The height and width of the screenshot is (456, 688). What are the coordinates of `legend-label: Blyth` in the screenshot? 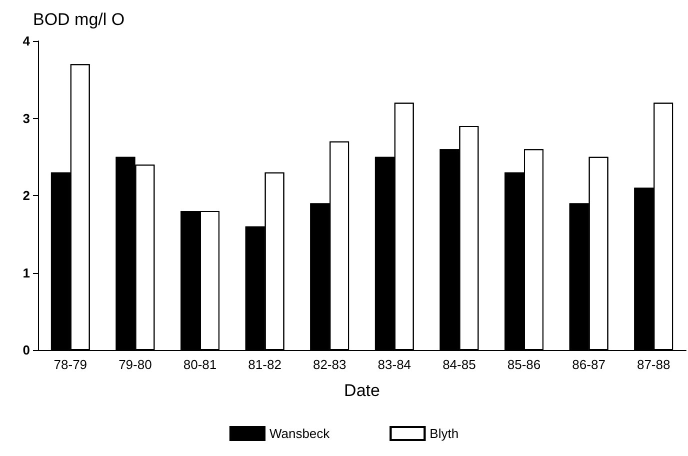 It's located at (444, 433).